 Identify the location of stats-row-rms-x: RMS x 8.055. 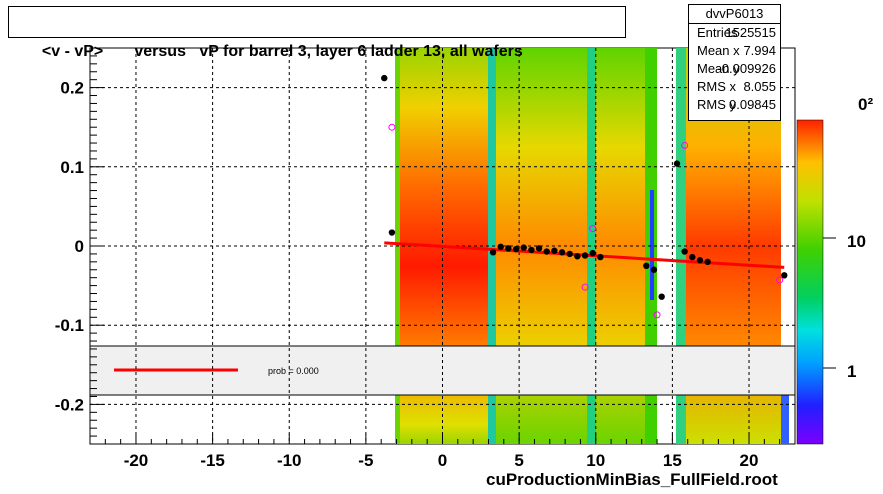
(734, 87).